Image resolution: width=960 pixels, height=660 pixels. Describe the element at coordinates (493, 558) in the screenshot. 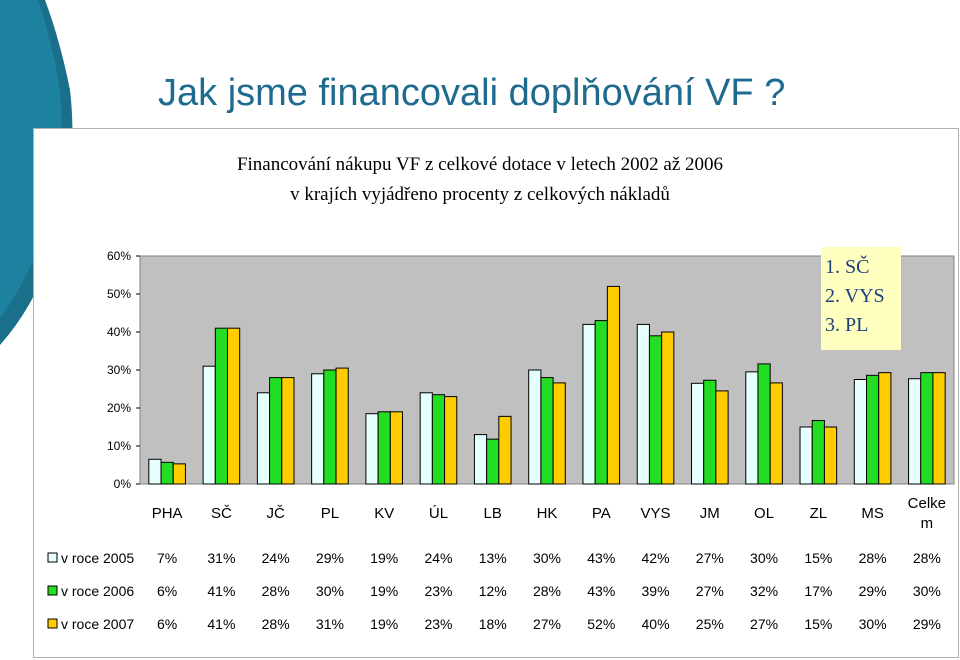

I see `data-label: 13%` at that location.